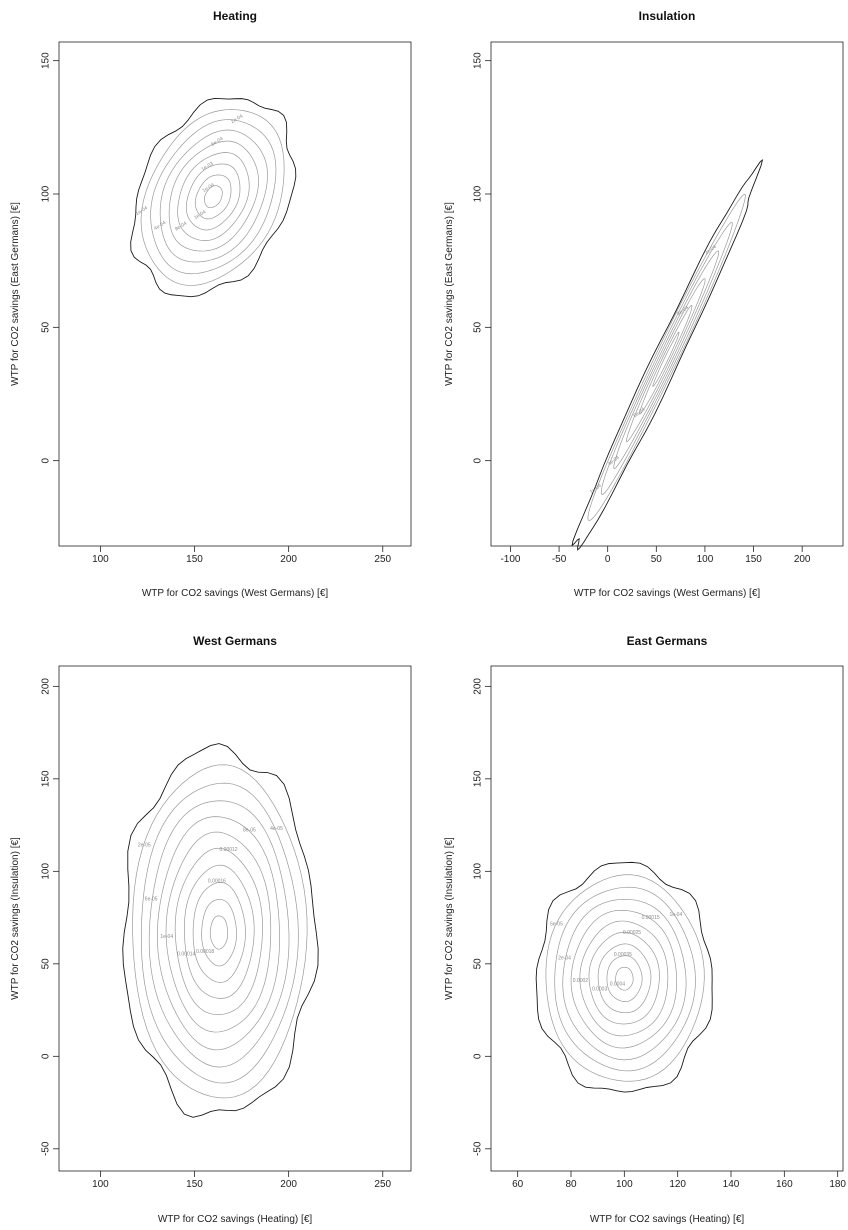 This screenshot has width=848, height=1230. I want to click on contour-label: 0.00014, so click(186, 955).